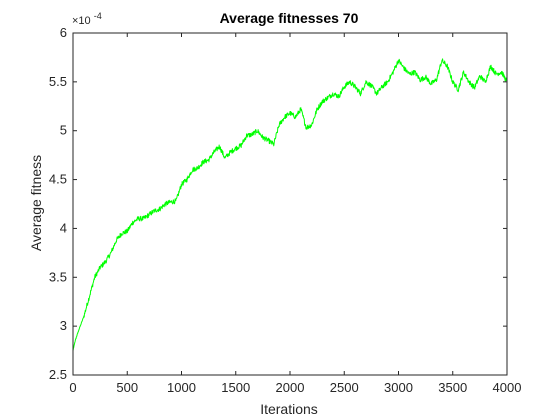 This screenshot has width=560, height=420. Describe the element at coordinates (63, 32) in the screenshot. I see `y-tick-label: 6` at that location.